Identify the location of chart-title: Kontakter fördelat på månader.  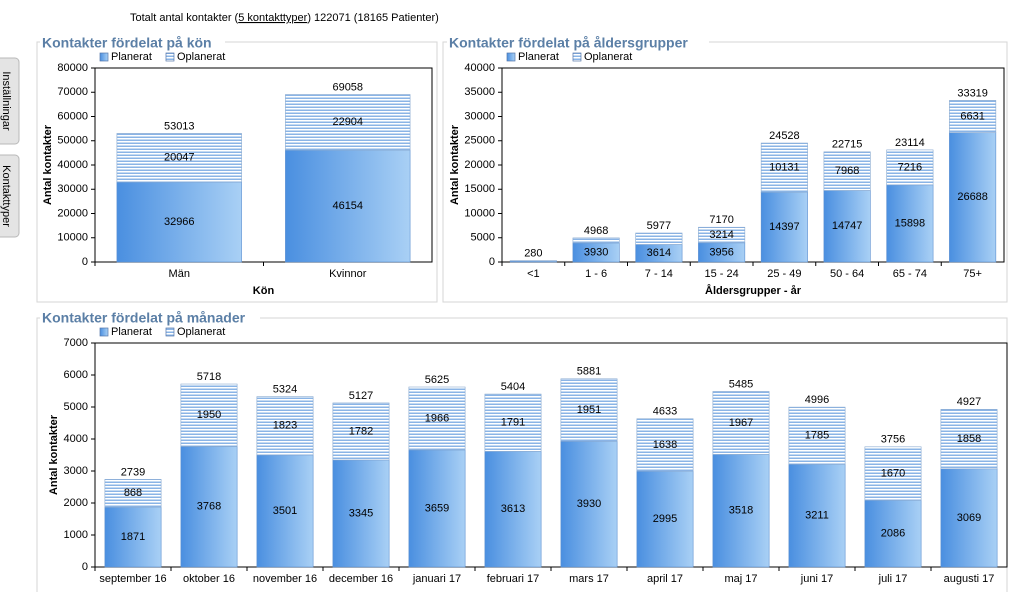
(144, 318).